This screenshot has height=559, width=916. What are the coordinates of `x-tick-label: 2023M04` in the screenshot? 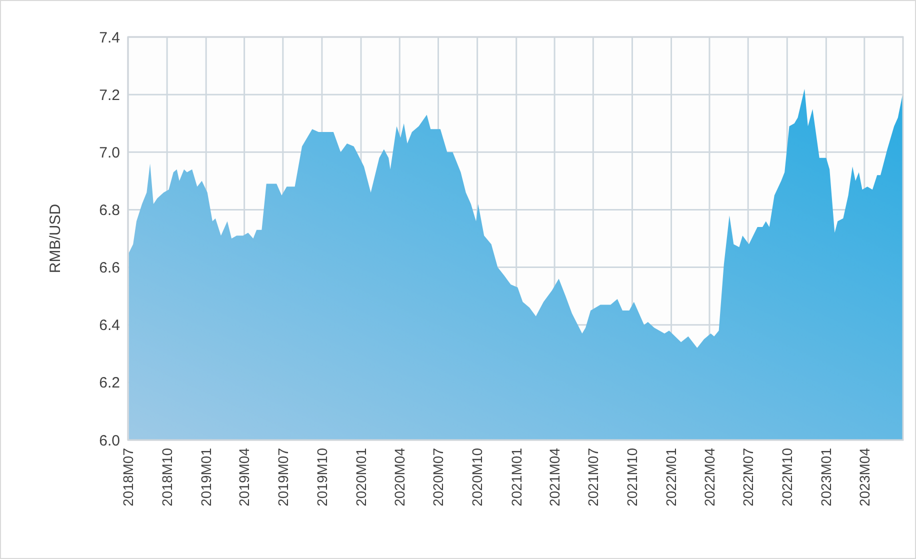 It's located at (864, 477).